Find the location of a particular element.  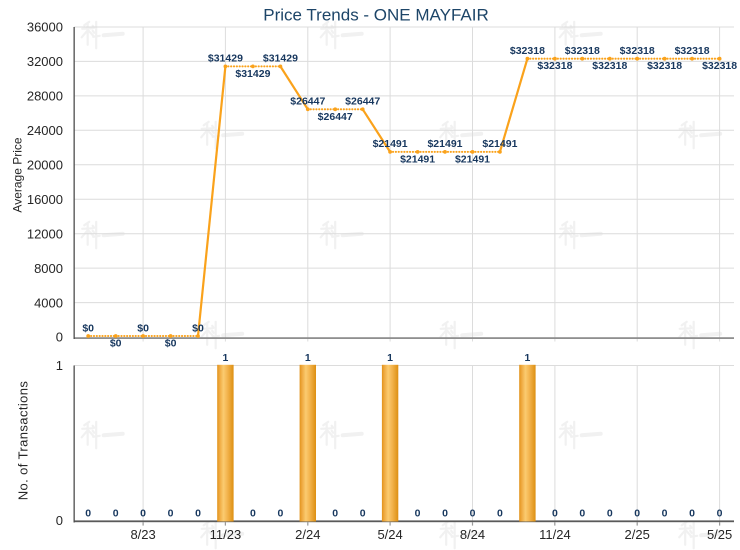

svg-text: 24000 is located at coordinates (45, 130).